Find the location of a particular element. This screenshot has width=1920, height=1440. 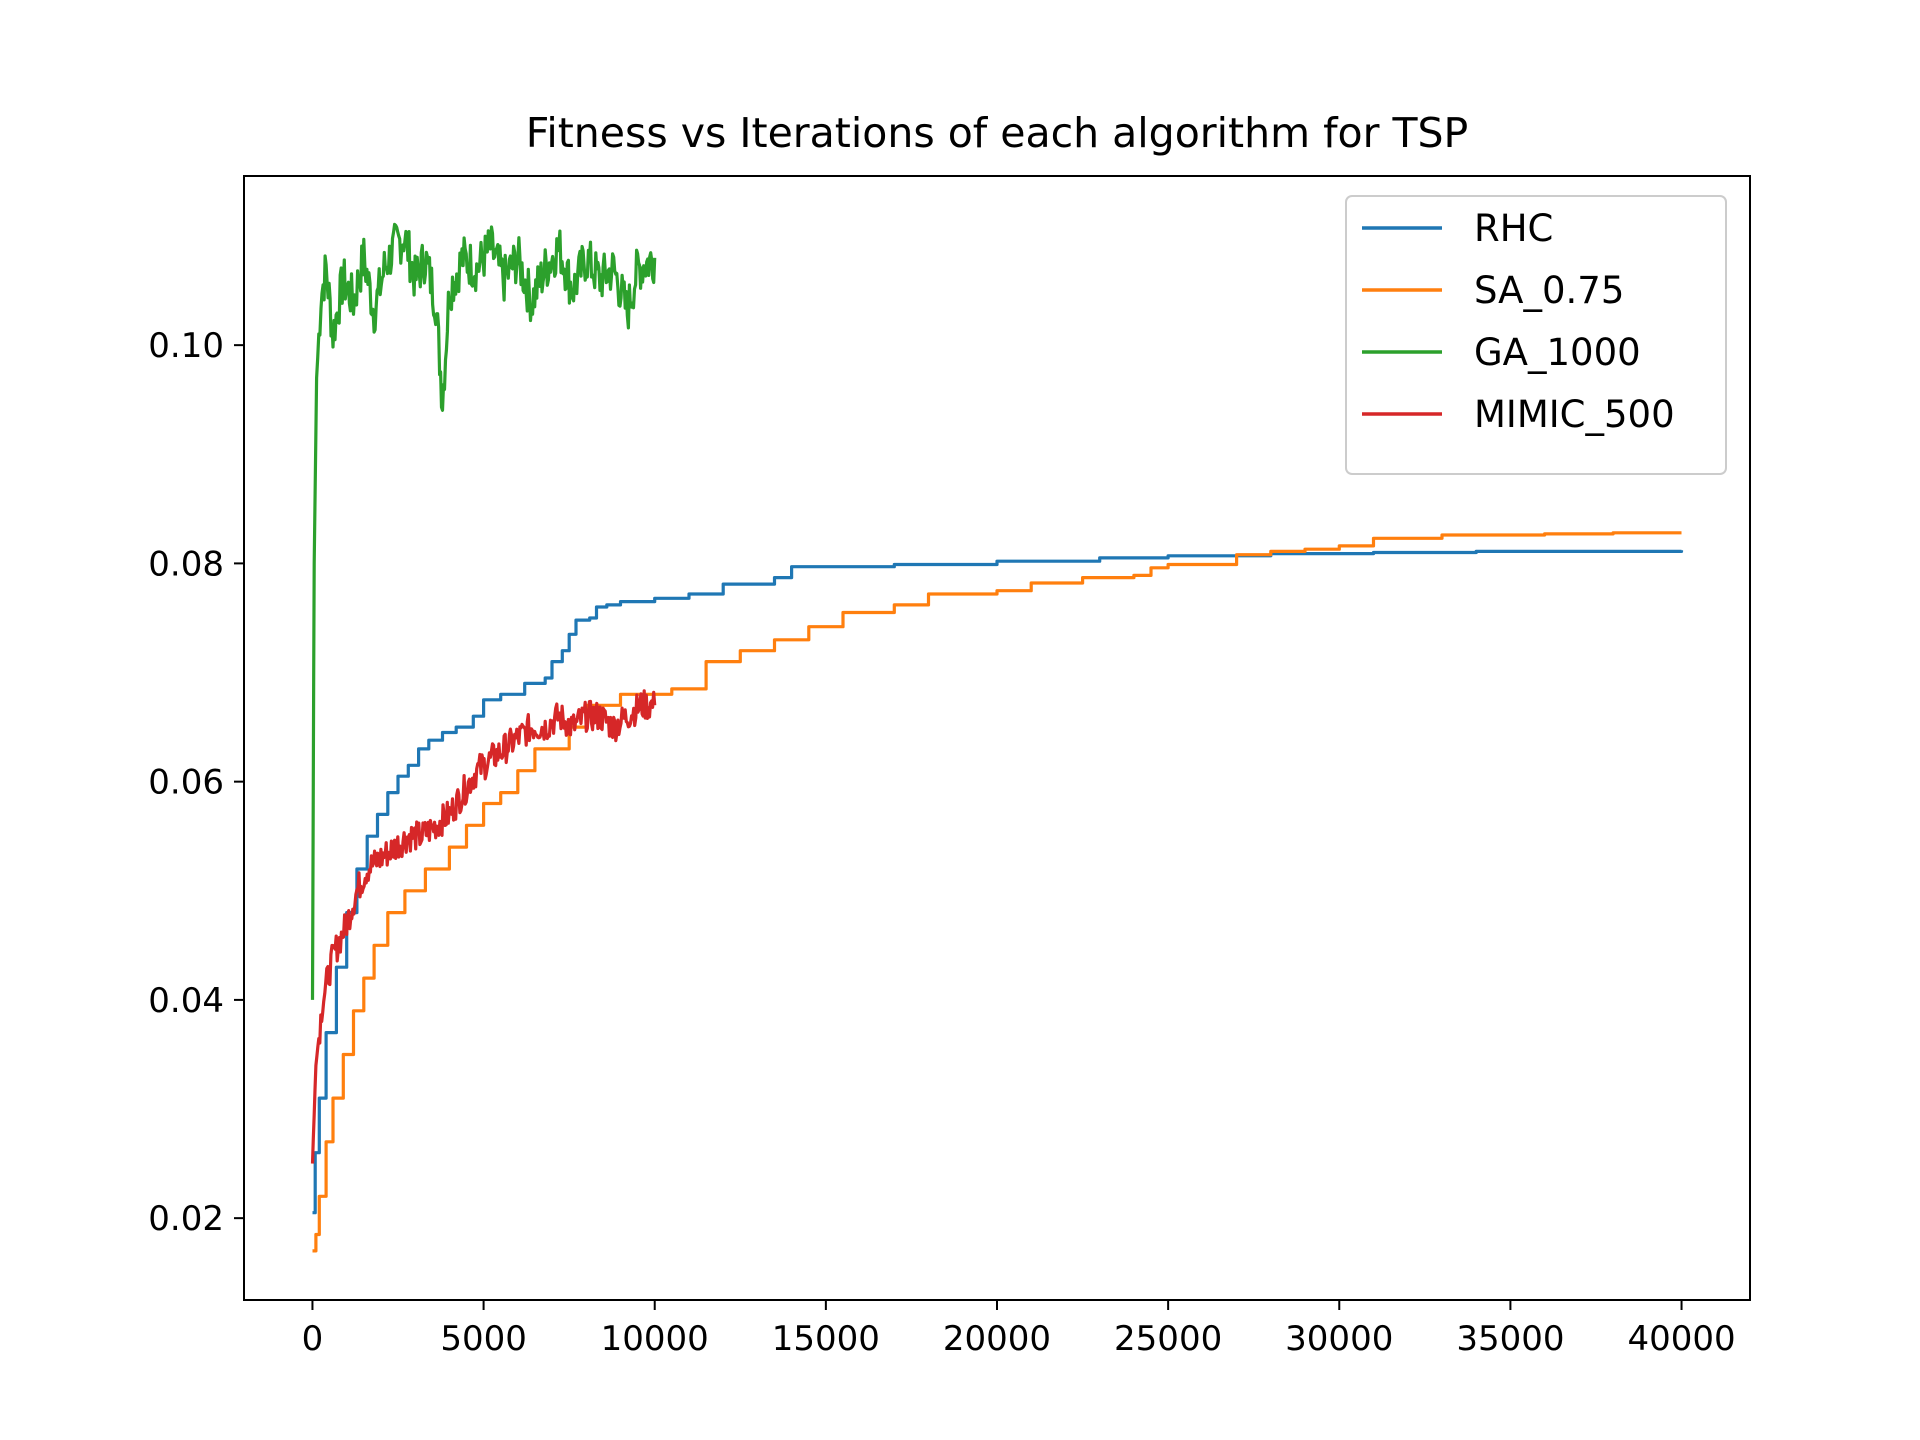

y-tick-label: 0.08 is located at coordinates (186, 564).